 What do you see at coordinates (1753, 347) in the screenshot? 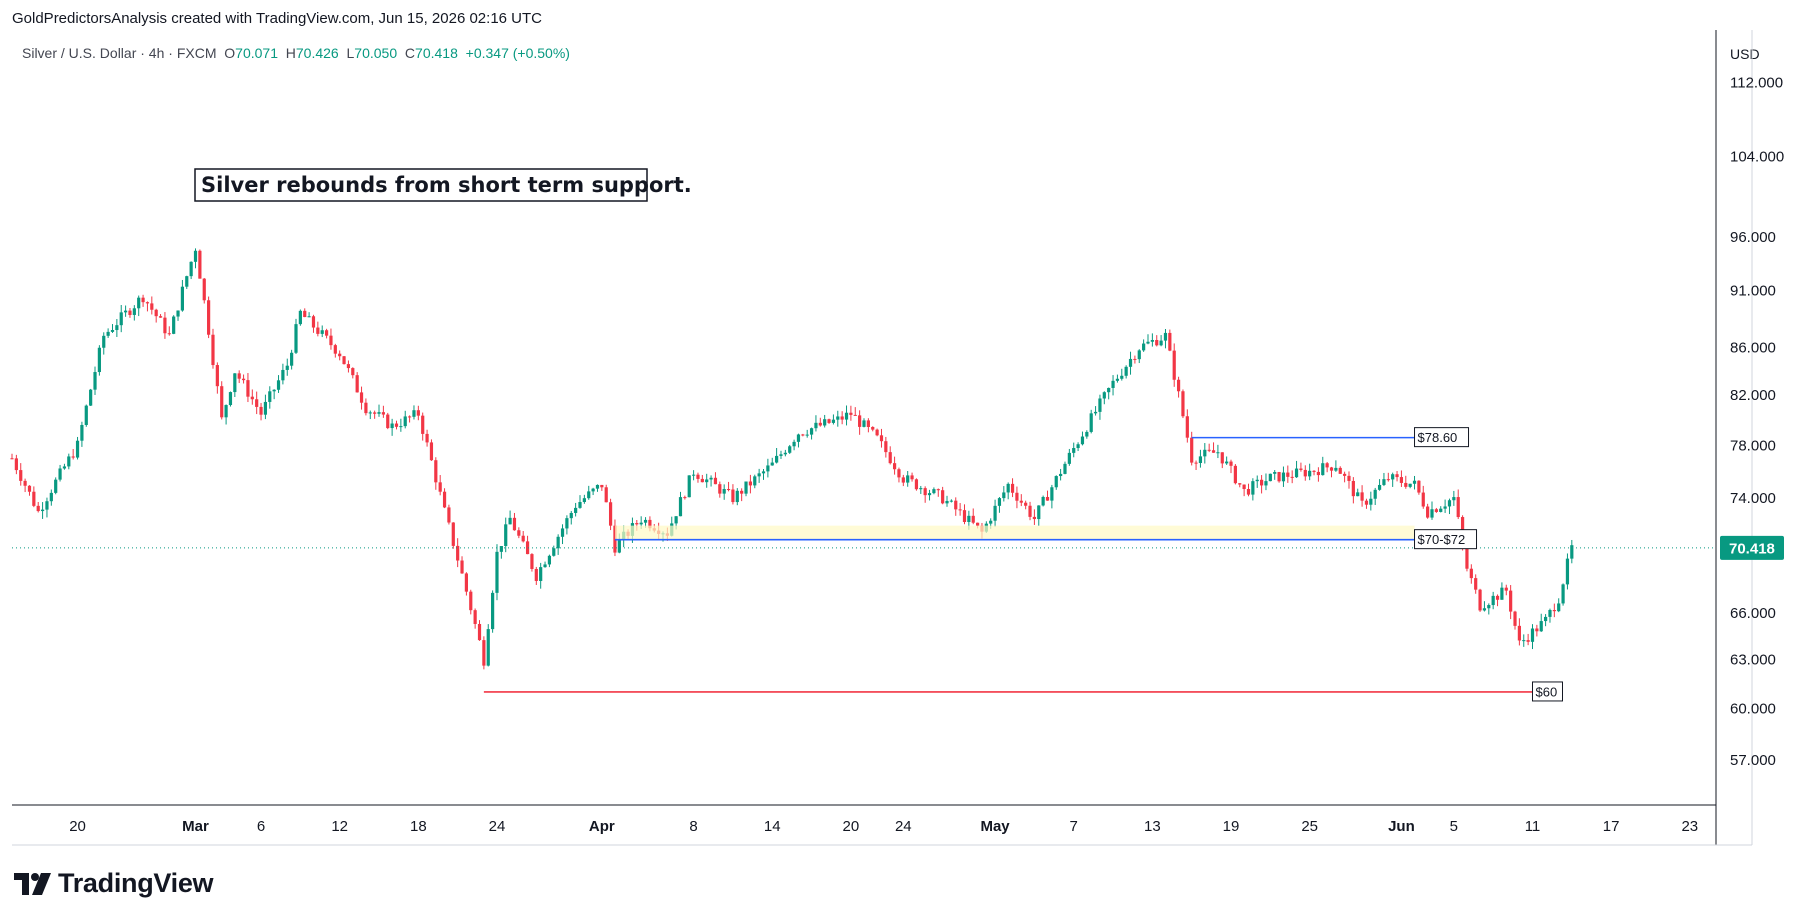
I see `price-tick-label: 86.000` at bounding box center [1753, 347].